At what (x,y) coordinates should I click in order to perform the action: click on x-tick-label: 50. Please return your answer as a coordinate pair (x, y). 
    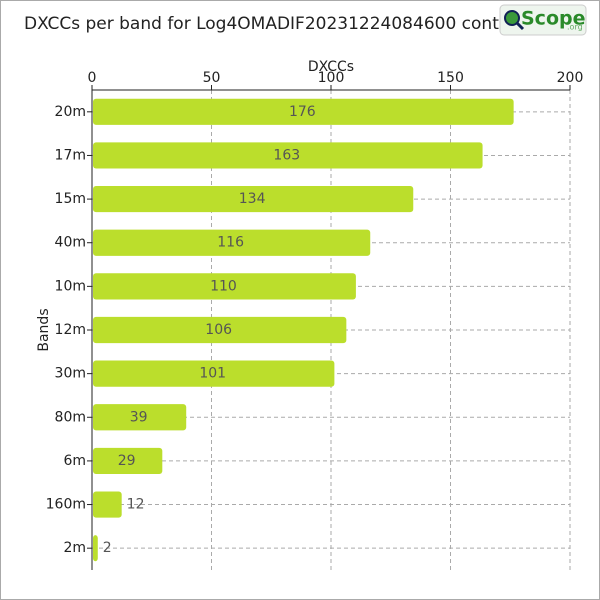
    Looking at the image, I should click on (212, 78).